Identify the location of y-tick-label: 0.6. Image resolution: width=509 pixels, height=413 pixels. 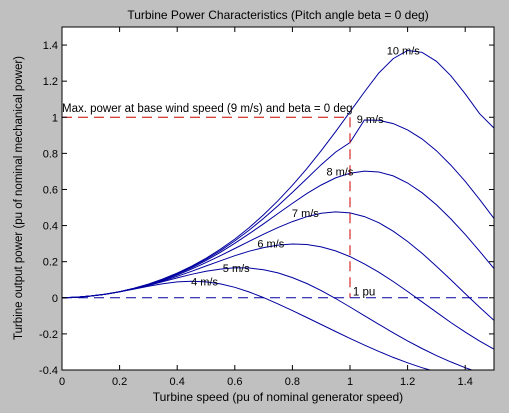
(50, 190).